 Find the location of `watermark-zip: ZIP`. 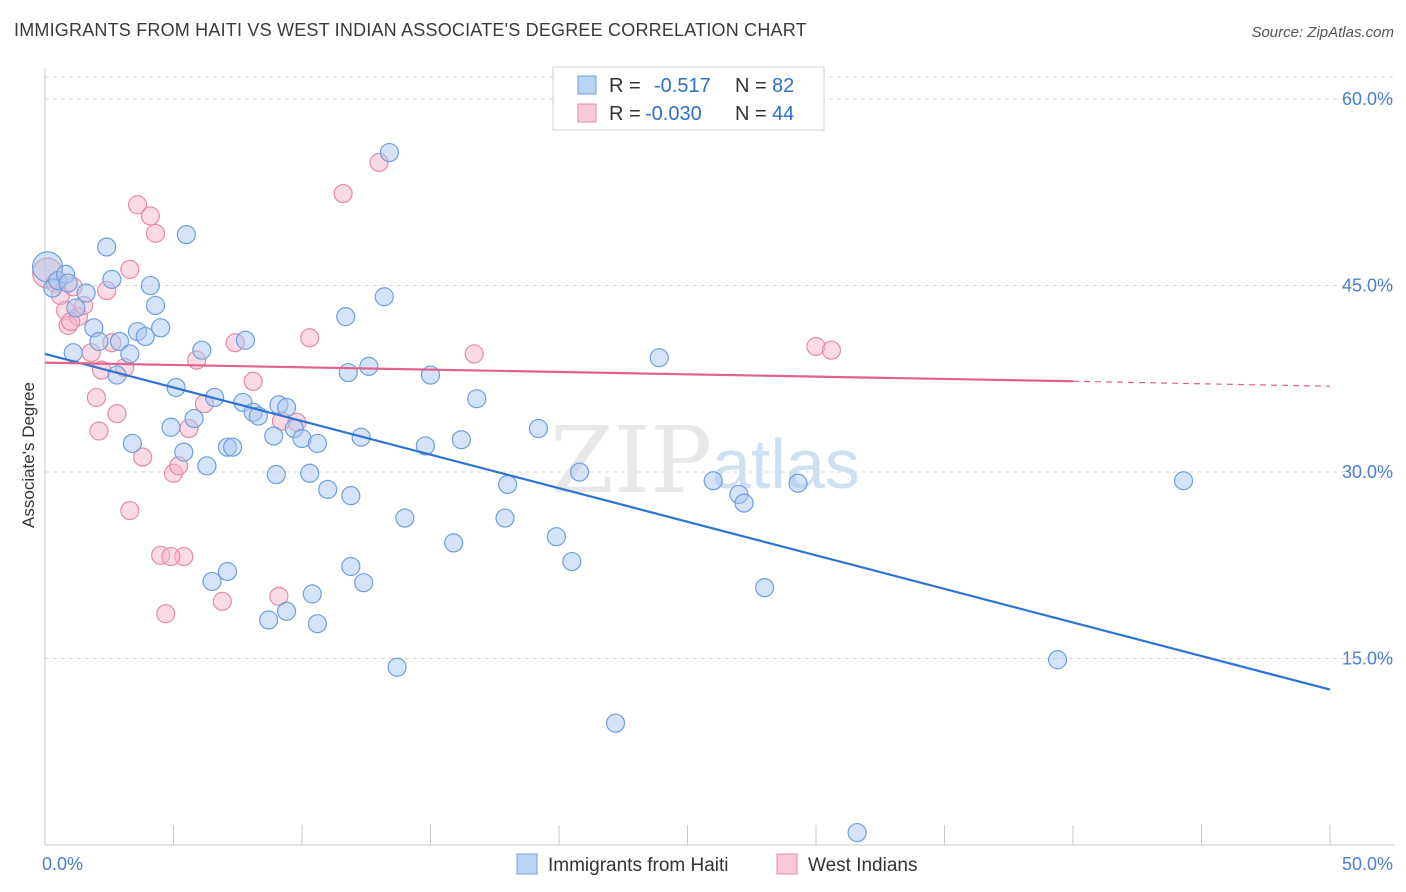

watermark-zip: ZIP is located at coordinates (631, 460).